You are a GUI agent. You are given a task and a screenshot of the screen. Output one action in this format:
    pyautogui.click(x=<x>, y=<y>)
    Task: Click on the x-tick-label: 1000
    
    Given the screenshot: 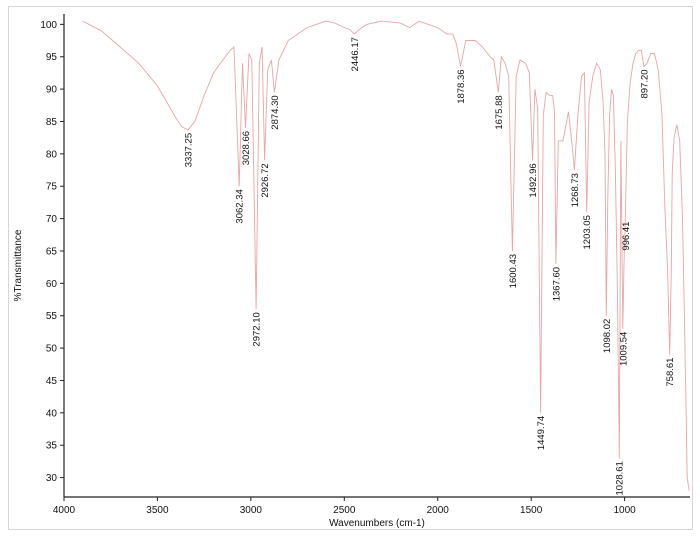 What is the action you would take?
    pyautogui.click(x=624, y=510)
    